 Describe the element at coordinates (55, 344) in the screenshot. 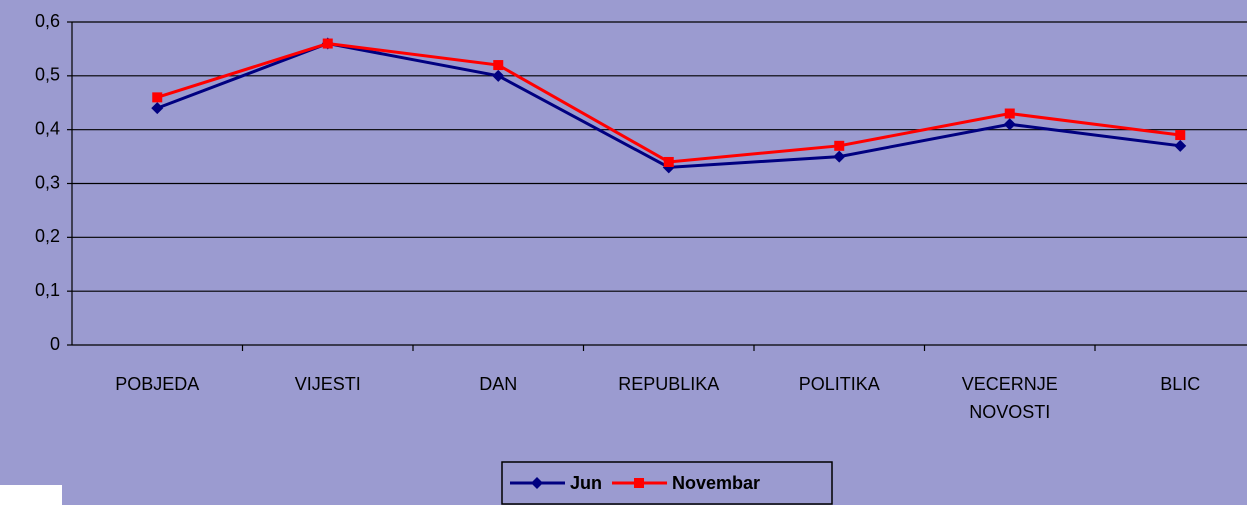

I see `y-tick-label: 0` at that location.